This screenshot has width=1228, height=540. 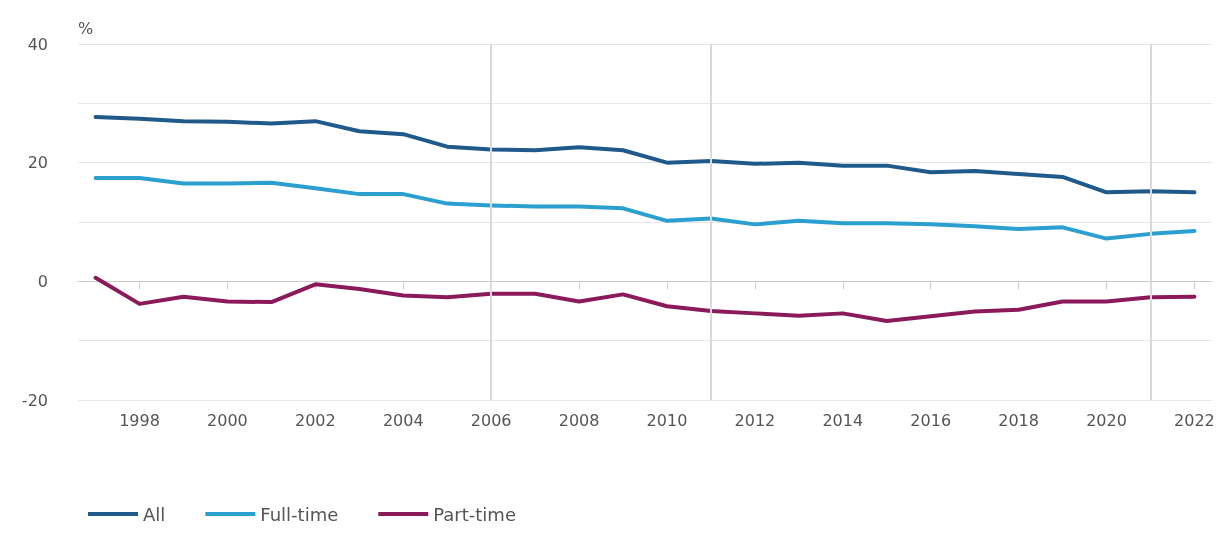 I want to click on x-tick-label: 2020, so click(x=1106, y=420).